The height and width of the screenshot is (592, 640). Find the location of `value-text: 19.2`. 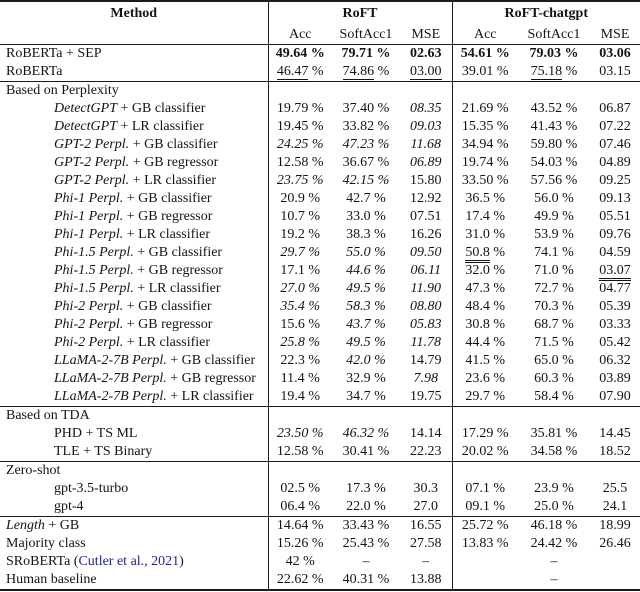

value-text: 19.2 is located at coordinates (292, 234).